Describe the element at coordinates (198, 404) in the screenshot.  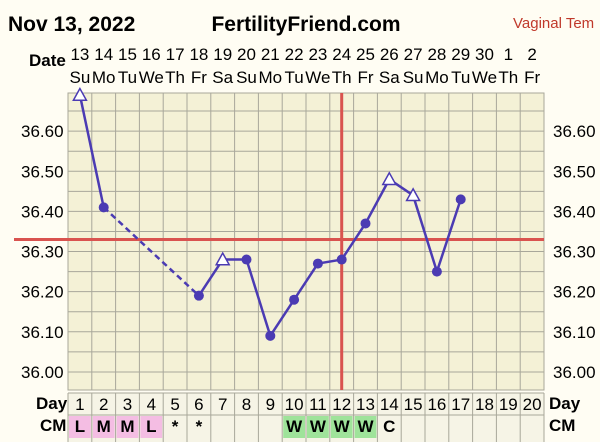
I see `cycle-day-label: 6` at that location.